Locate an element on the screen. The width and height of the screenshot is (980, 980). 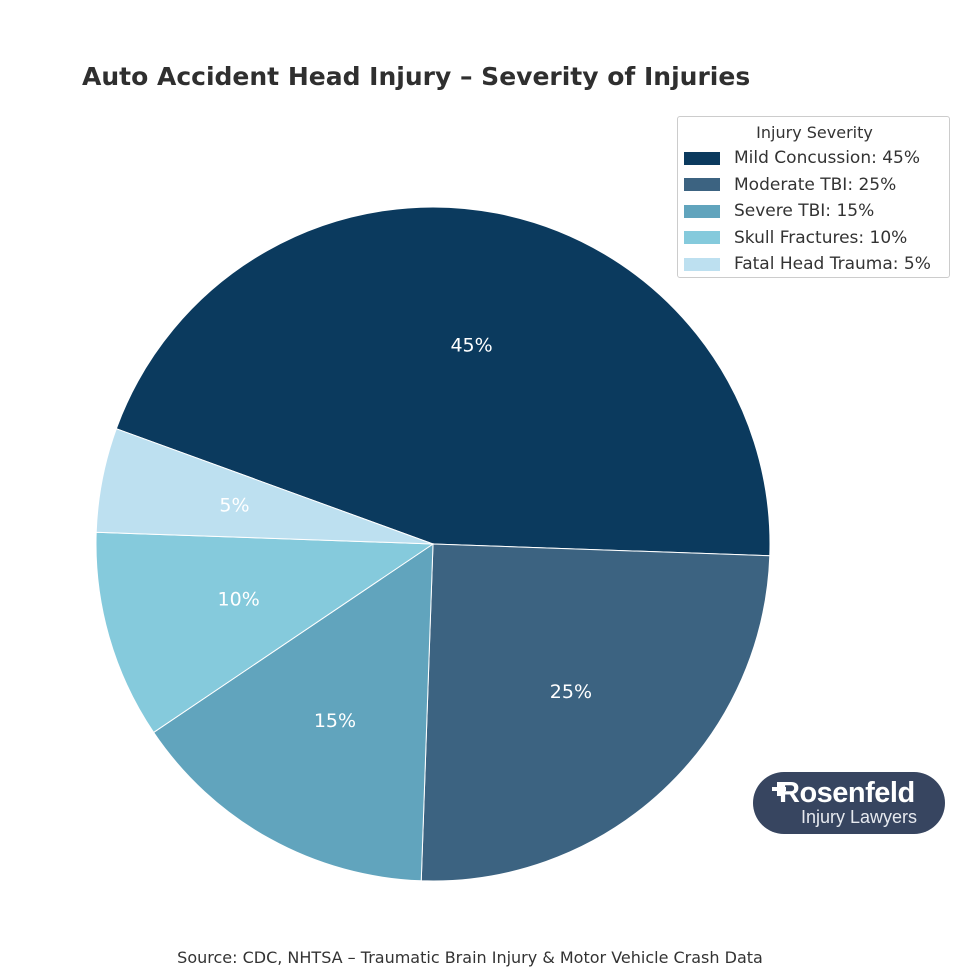
legend-item: Skull Fractures: 10% is located at coordinates (795, 238).